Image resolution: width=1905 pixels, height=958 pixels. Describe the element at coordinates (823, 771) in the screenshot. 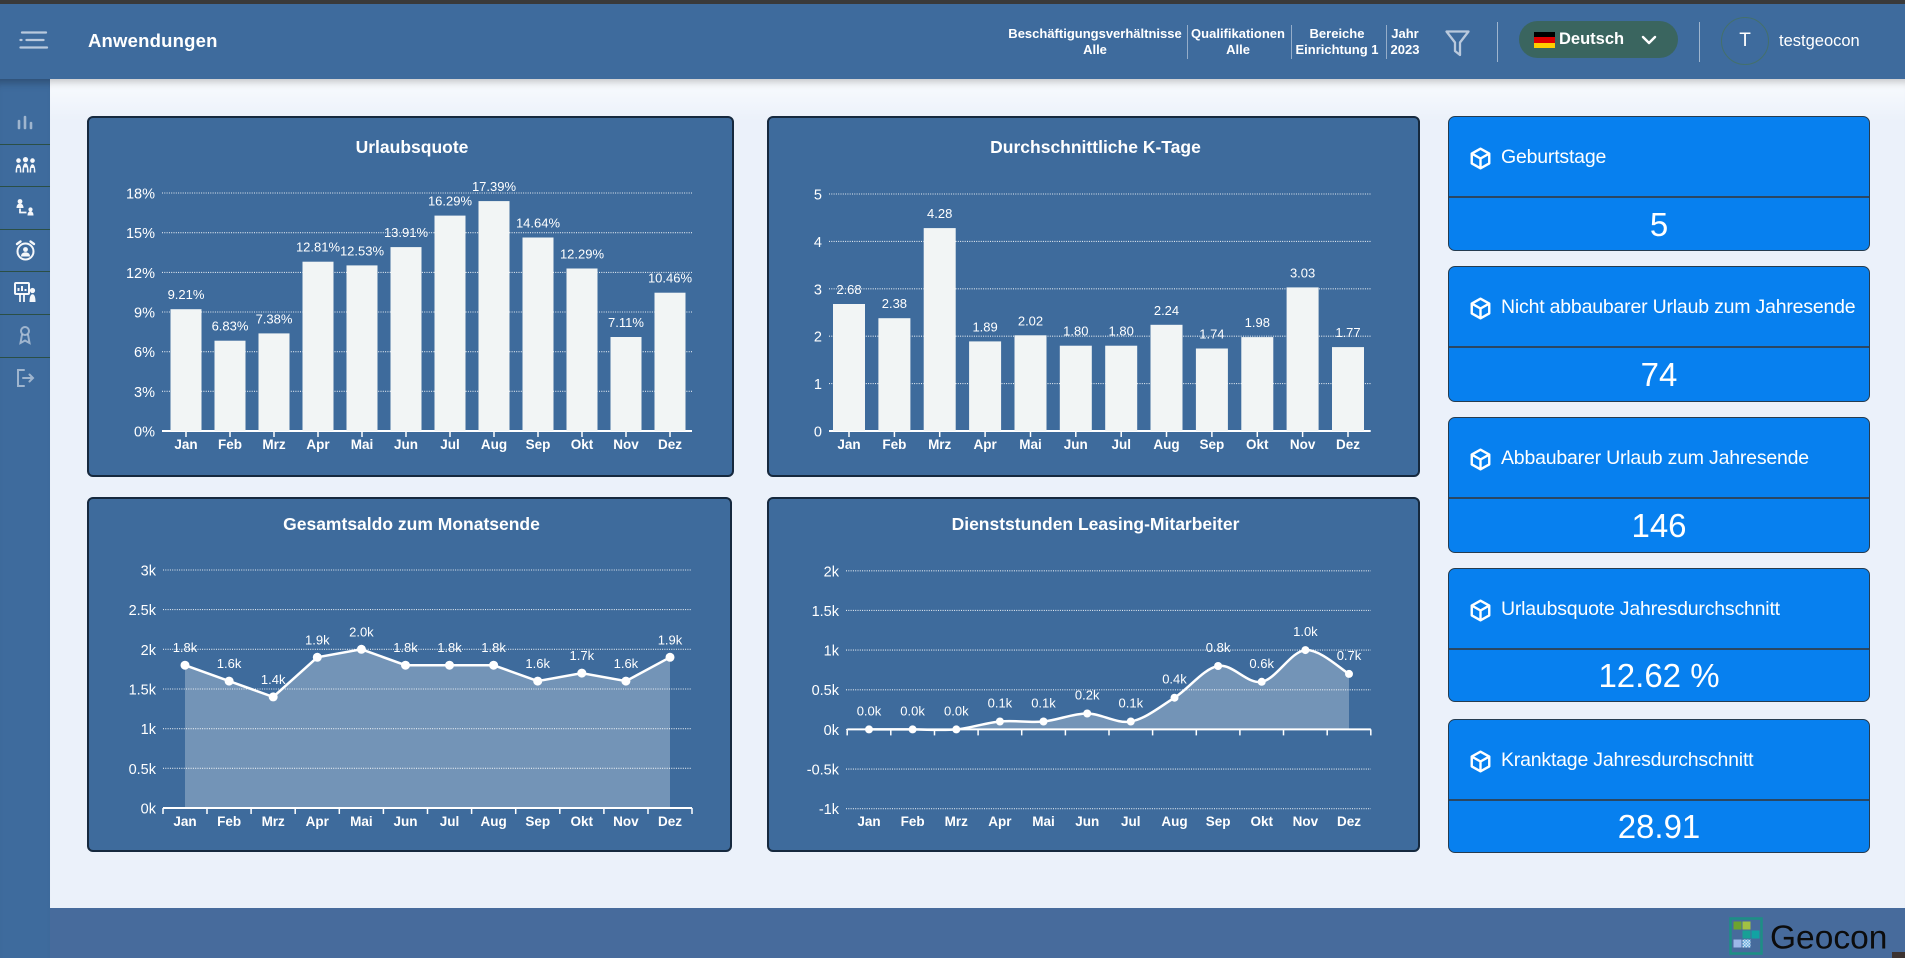

I see `svg-text: -0.5k` at that location.